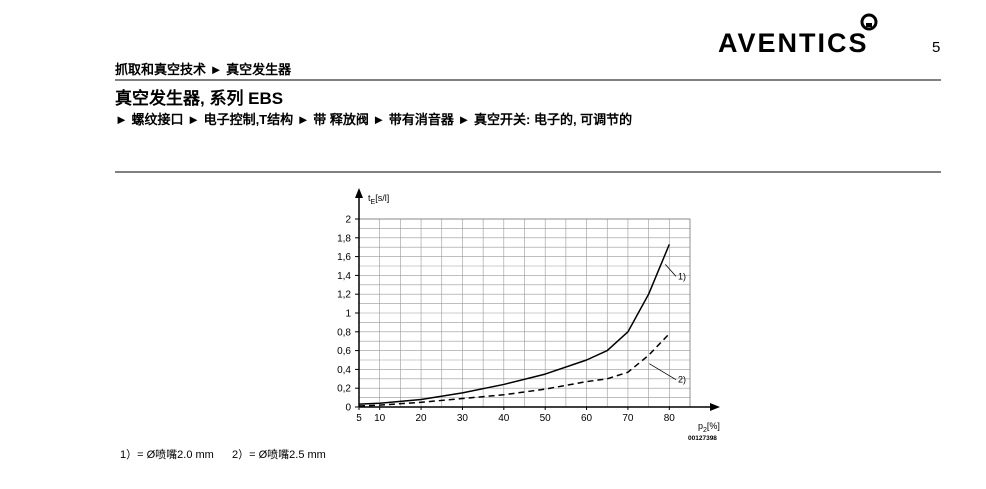 The height and width of the screenshot is (489, 986). Describe the element at coordinates (344, 332) in the screenshot. I see `y-tick-label: 0,8` at that location.